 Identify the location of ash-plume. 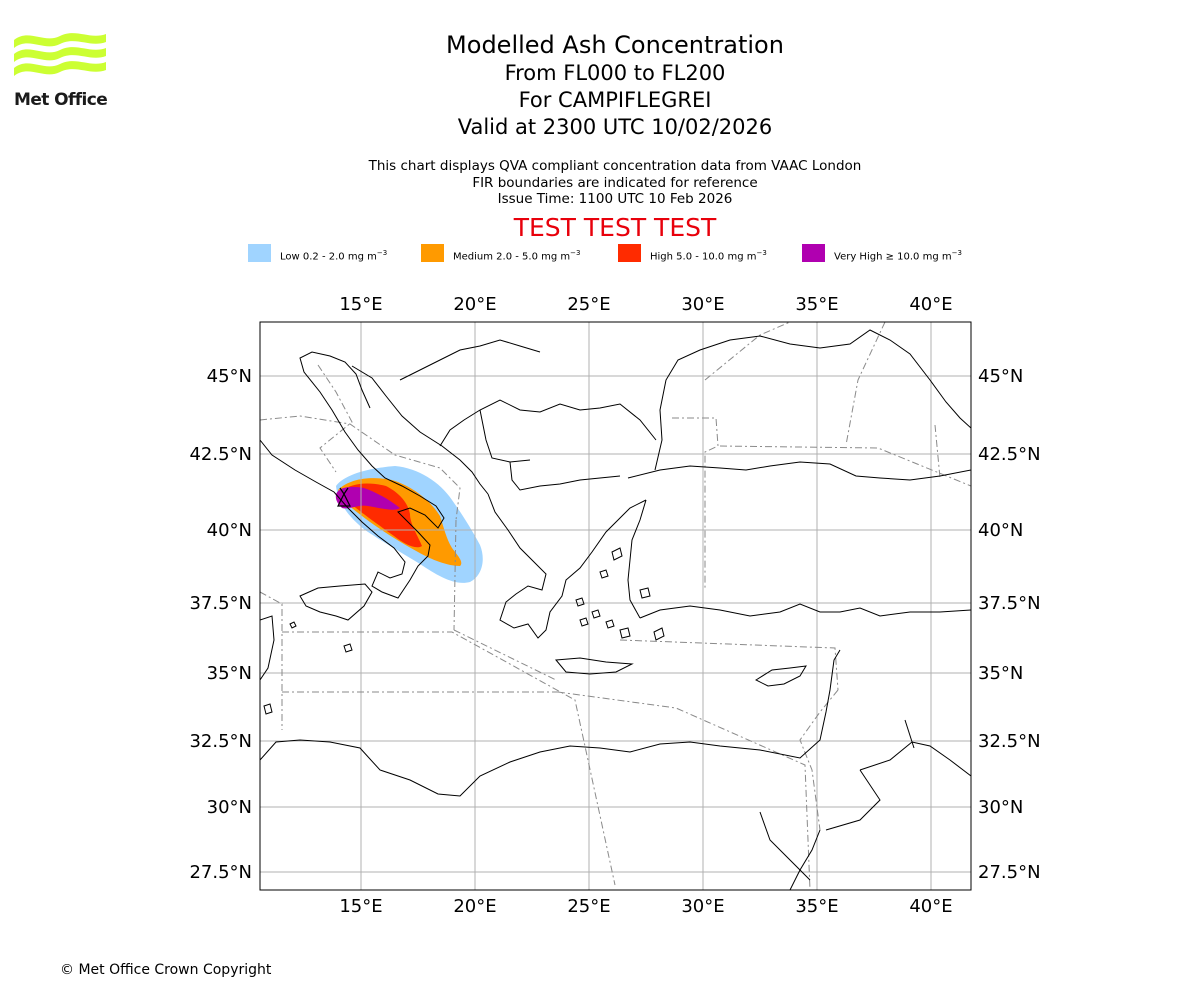
(409, 524).